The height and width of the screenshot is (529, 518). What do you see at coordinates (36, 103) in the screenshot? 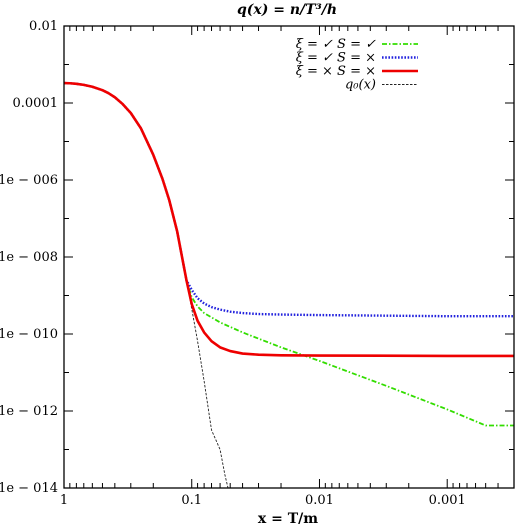
I see `y-tick-label: 0.0001` at bounding box center [36, 103].